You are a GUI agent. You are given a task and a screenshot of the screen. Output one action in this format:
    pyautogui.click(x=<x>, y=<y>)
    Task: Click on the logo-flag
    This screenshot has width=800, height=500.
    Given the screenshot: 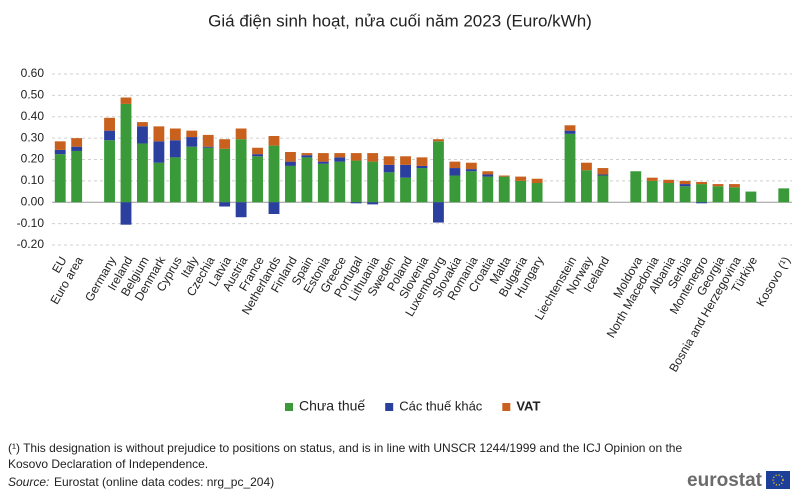 What is the action you would take?
    pyautogui.click(x=778, y=480)
    